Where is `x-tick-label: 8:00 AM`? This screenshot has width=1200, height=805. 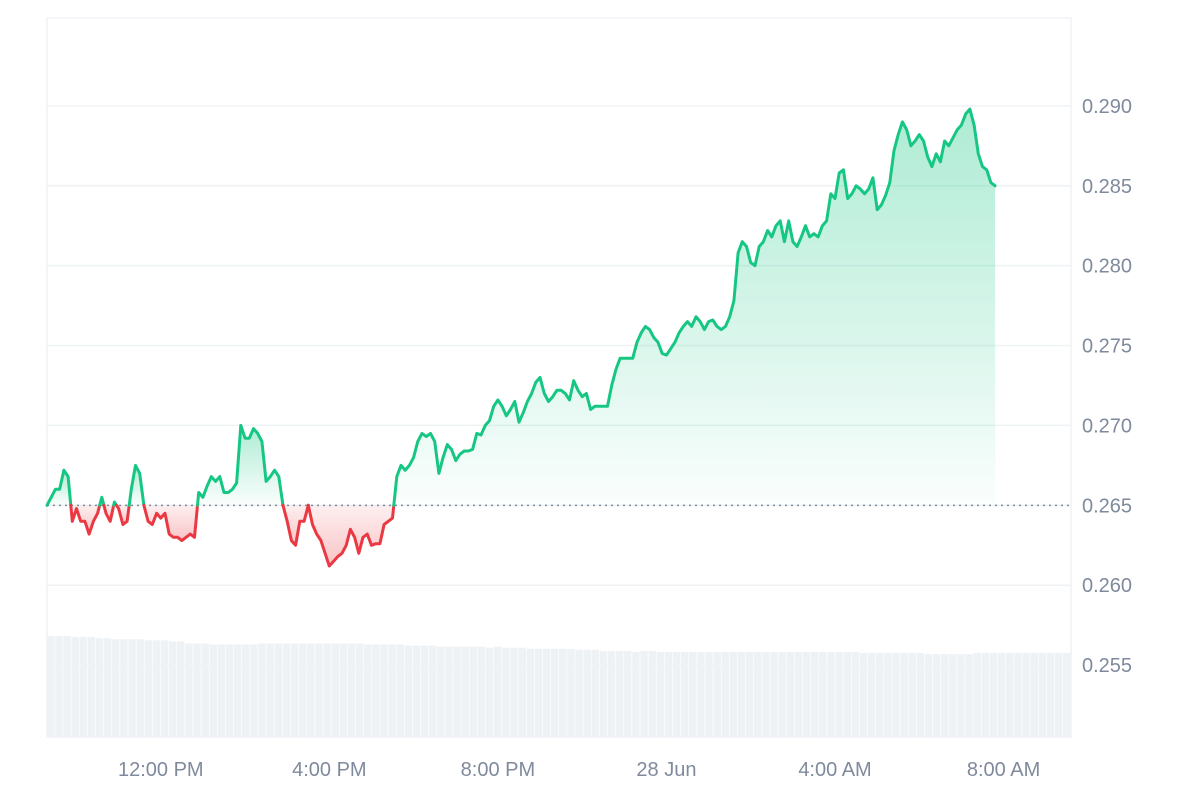
x-tick-label: 8:00 AM is located at coordinates (1003, 770).